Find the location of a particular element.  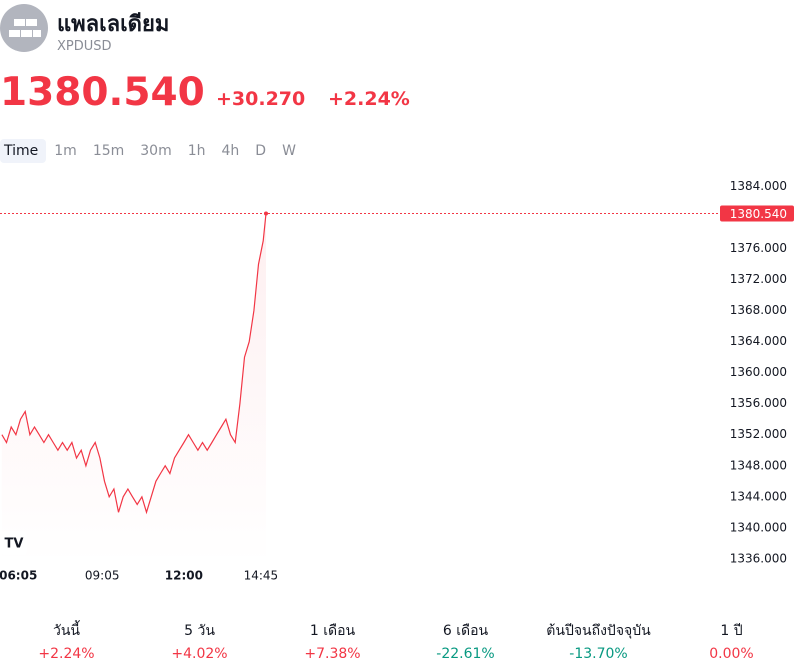

change: +30.270 is located at coordinates (261, 99).